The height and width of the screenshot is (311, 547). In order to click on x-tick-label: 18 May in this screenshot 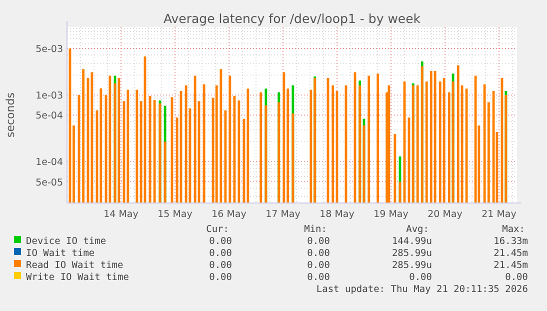, I will do `click(337, 214)`.